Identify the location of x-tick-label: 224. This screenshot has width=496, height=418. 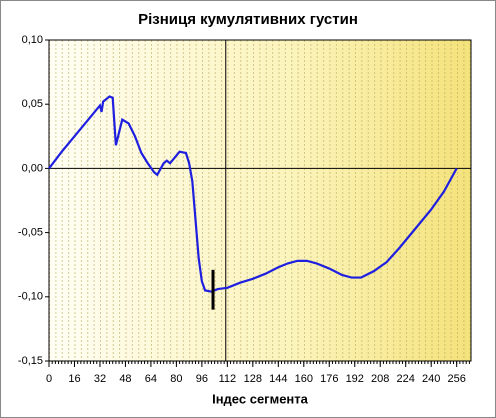
(406, 379).